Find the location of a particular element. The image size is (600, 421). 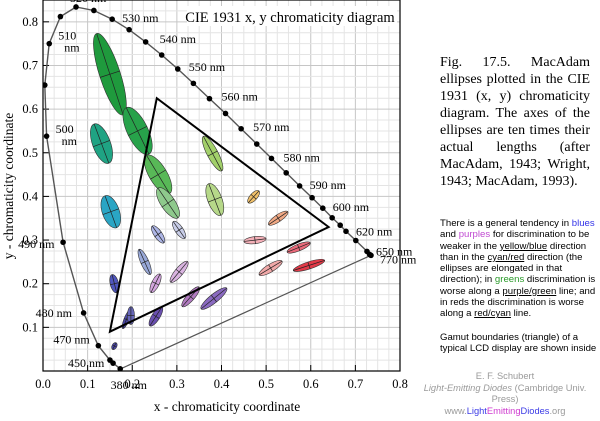

note-greens: greens is located at coordinates (509, 280).